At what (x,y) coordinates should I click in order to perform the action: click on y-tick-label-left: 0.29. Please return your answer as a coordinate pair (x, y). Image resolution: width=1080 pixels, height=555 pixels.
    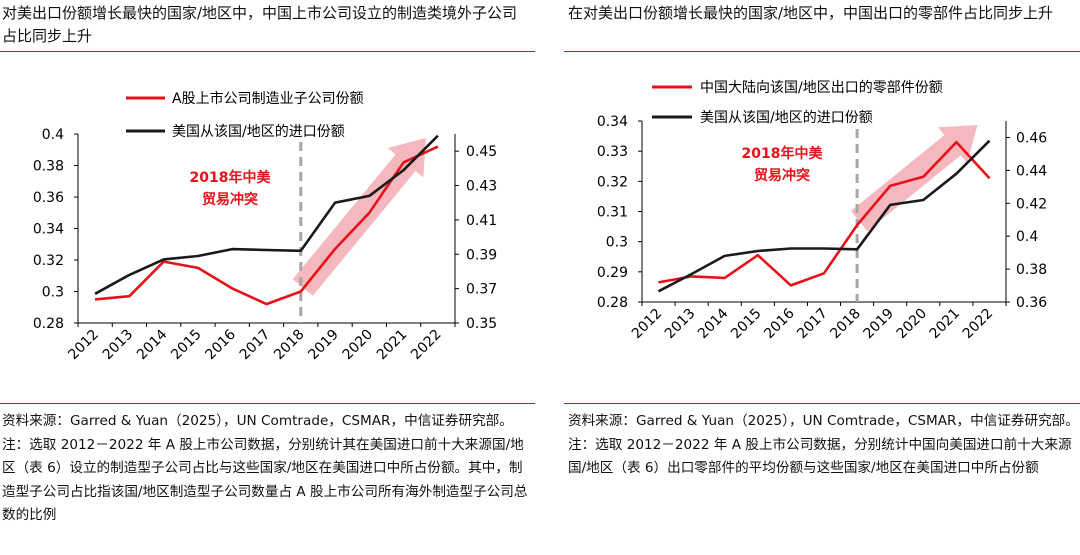
    Looking at the image, I should click on (612, 273).